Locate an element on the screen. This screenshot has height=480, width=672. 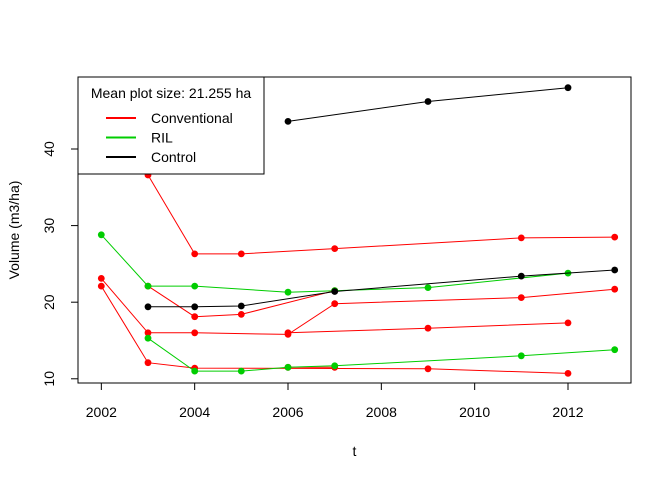
legend-entry-control: Control is located at coordinates (151, 157).